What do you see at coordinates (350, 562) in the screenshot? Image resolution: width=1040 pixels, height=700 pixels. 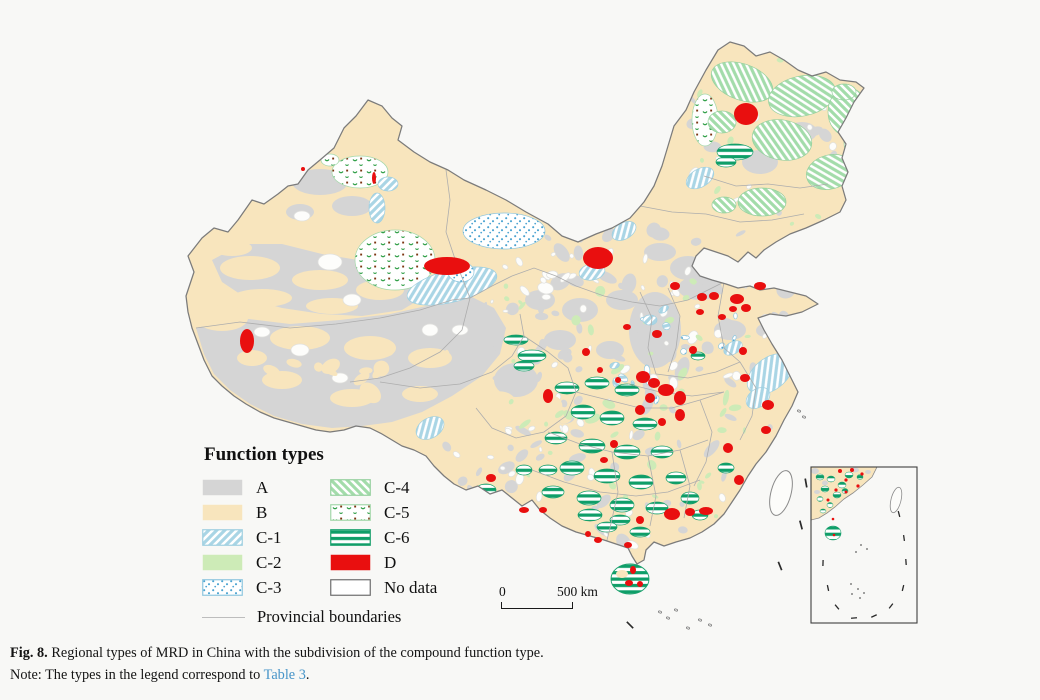 I see `d-swatch` at bounding box center [350, 562].